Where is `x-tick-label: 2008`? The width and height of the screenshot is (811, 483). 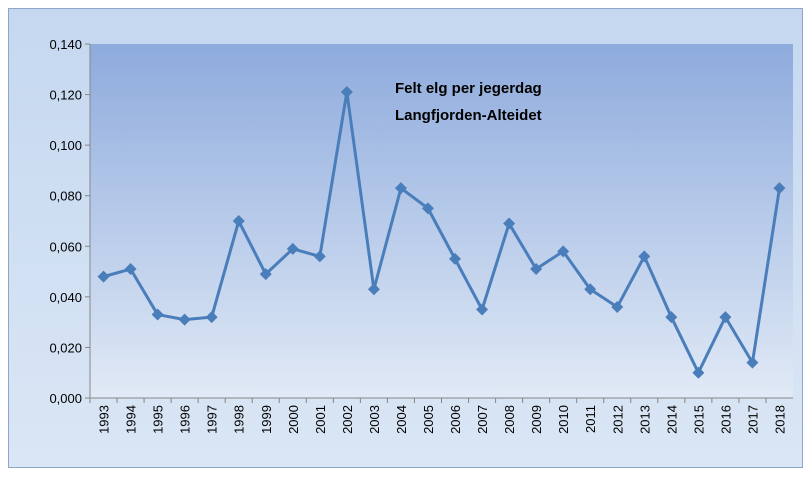 x-tick-label: 2008 is located at coordinates (509, 419).